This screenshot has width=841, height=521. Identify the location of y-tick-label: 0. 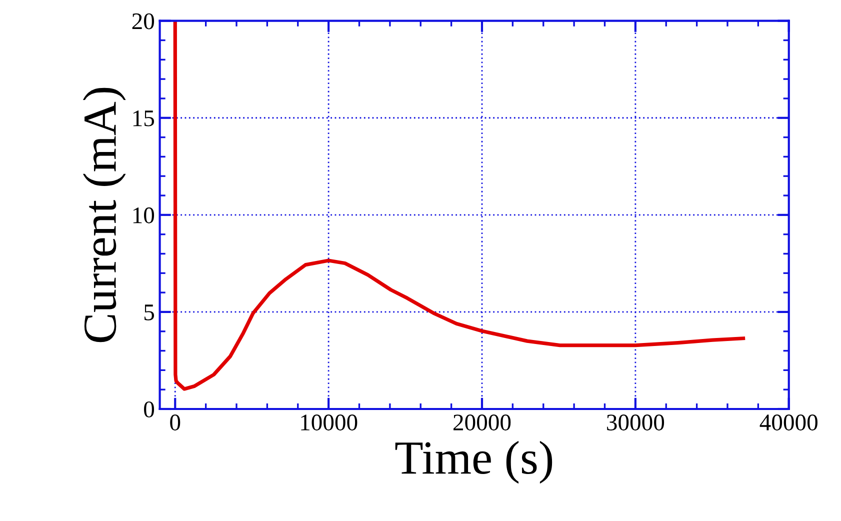
(149, 409).